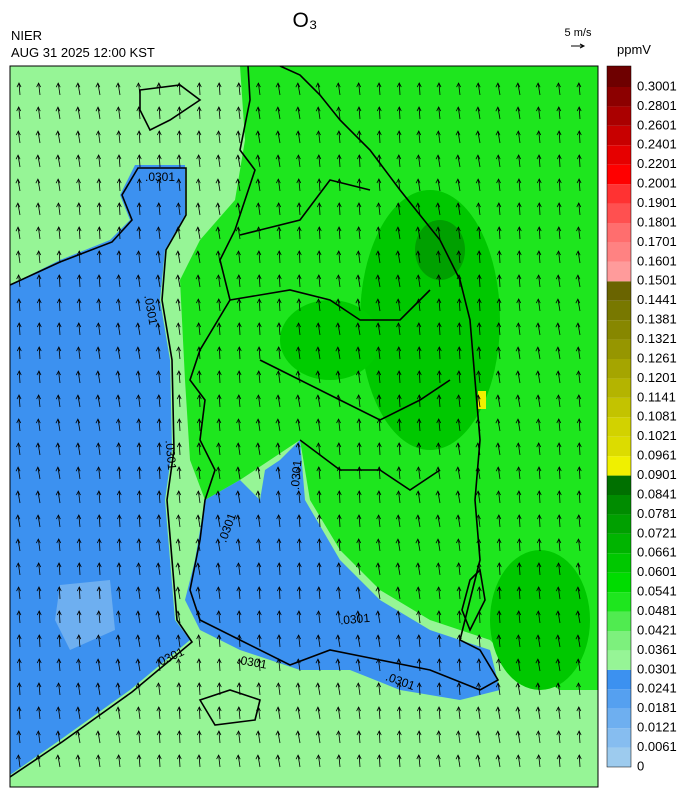 This screenshot has height=803, width=692. Describe the element at coordinates (657, 513) in the screenshot. I see `colorbar-label: 0.0781` at that location.